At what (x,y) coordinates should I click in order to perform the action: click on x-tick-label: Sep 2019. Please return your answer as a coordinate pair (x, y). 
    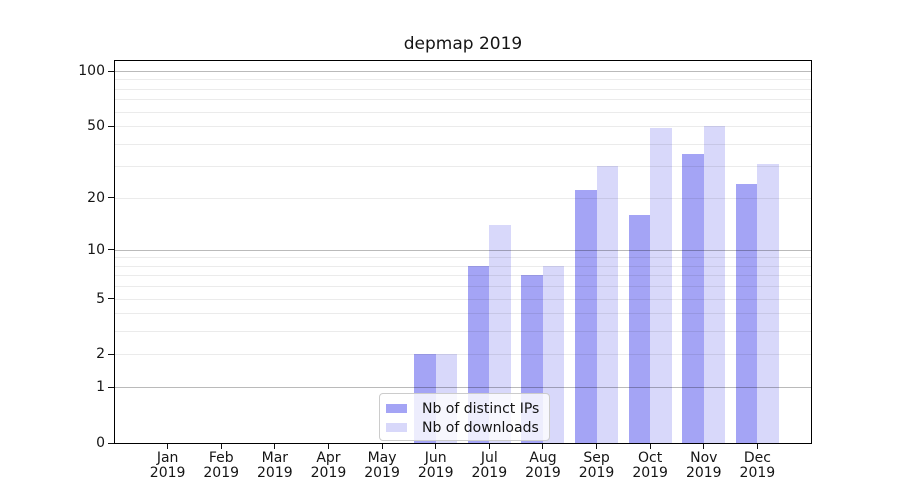
    Looking at the image, I should click on (597, 466).